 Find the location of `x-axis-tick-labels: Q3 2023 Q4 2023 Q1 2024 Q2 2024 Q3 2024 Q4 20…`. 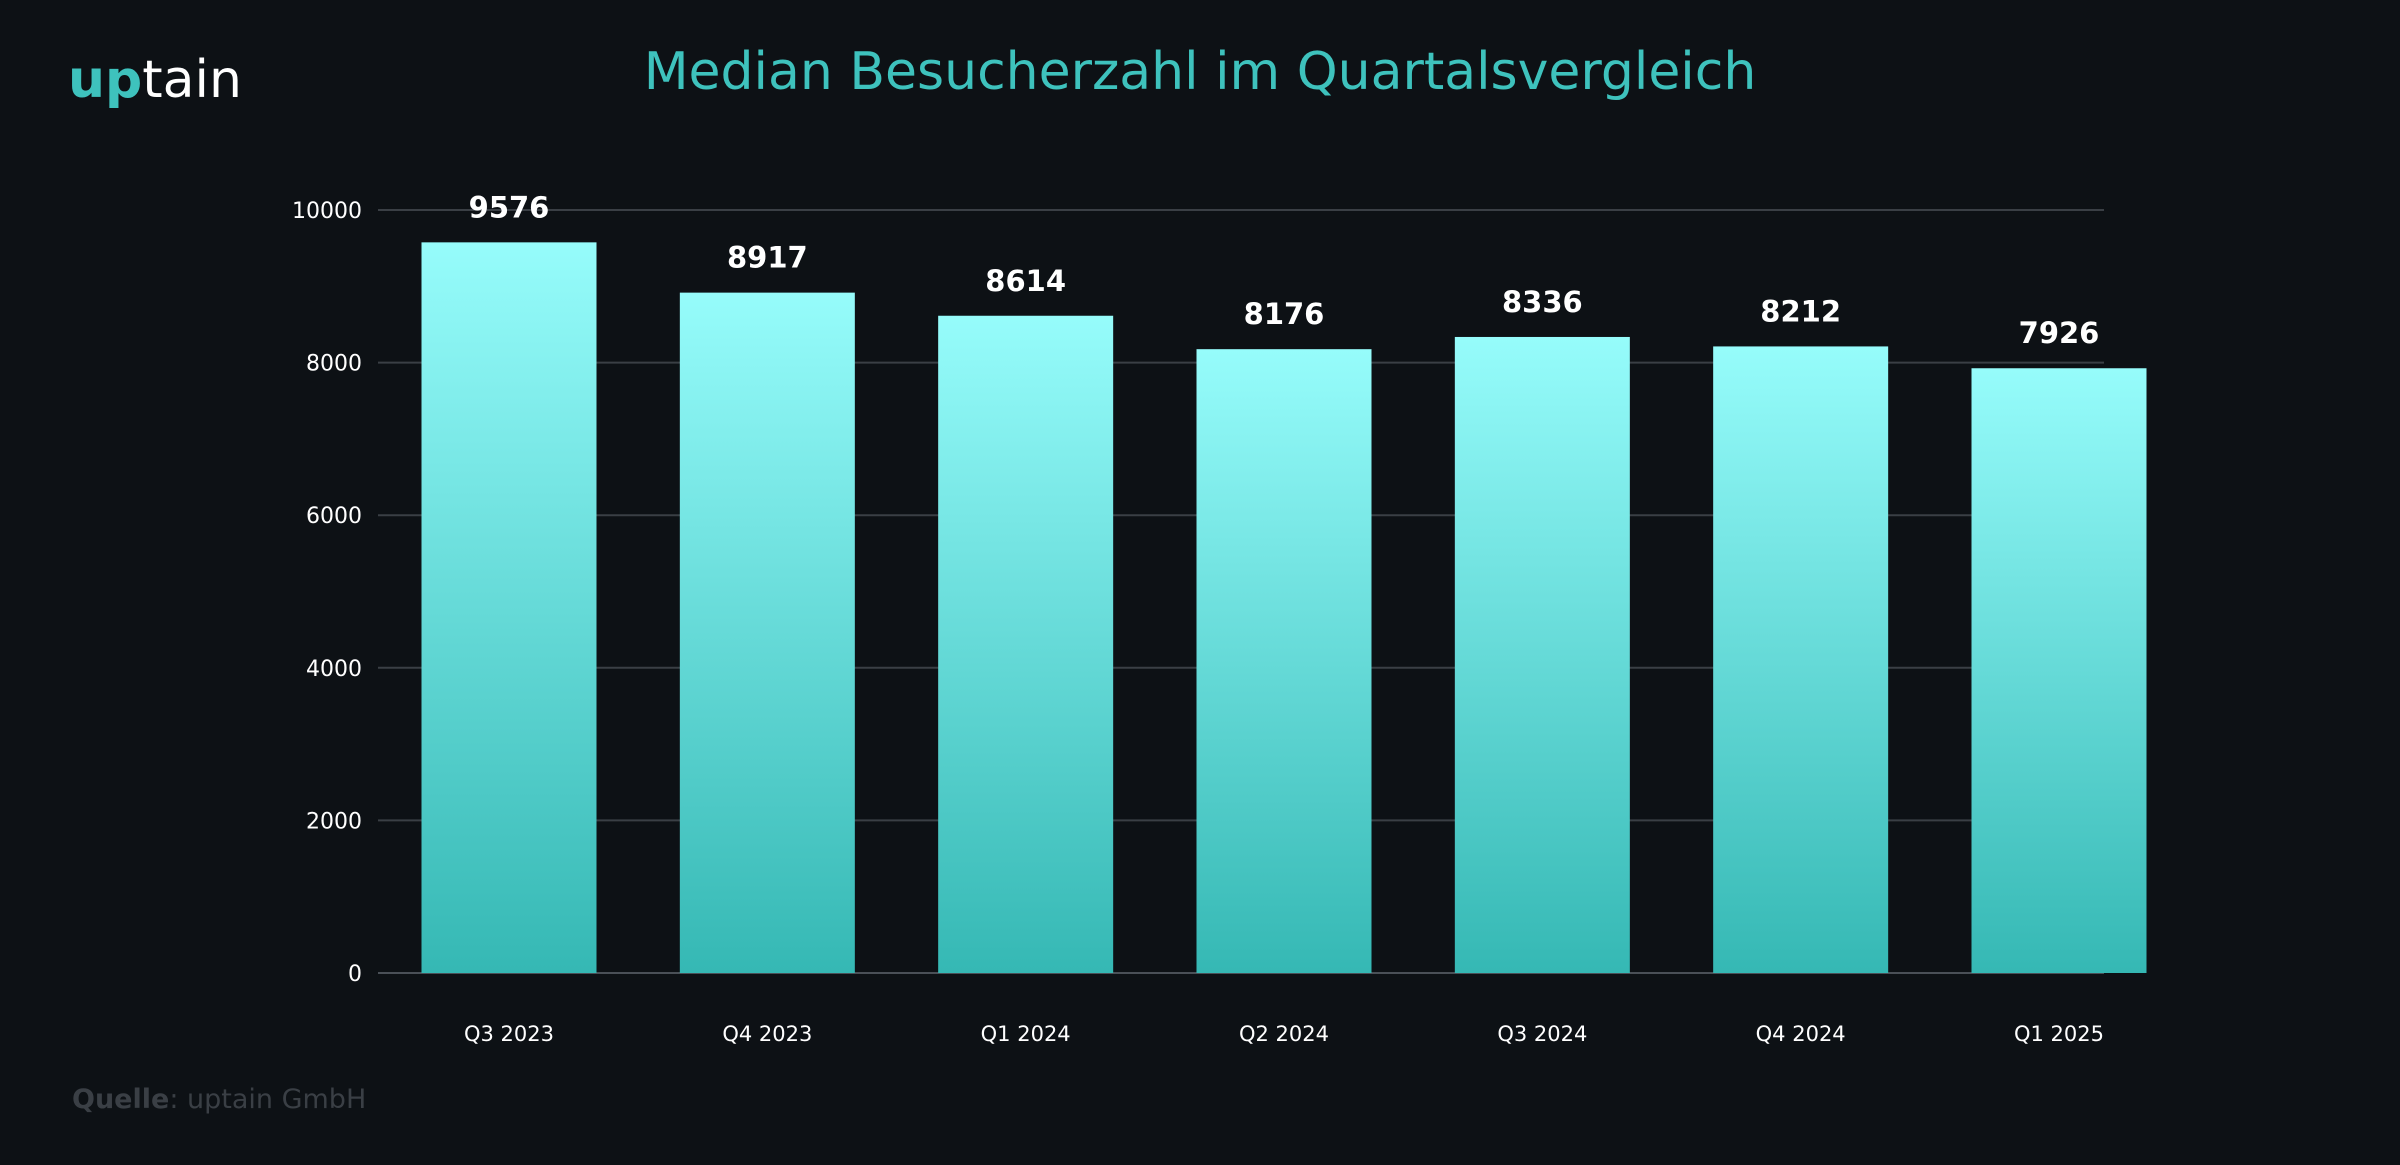

x-axis-tick-labels: Q3 2023 Q4 2023 Q1 2024 Q2 2024 Q3 2024 Q4 20… is located at coordinates (1284, 1034).